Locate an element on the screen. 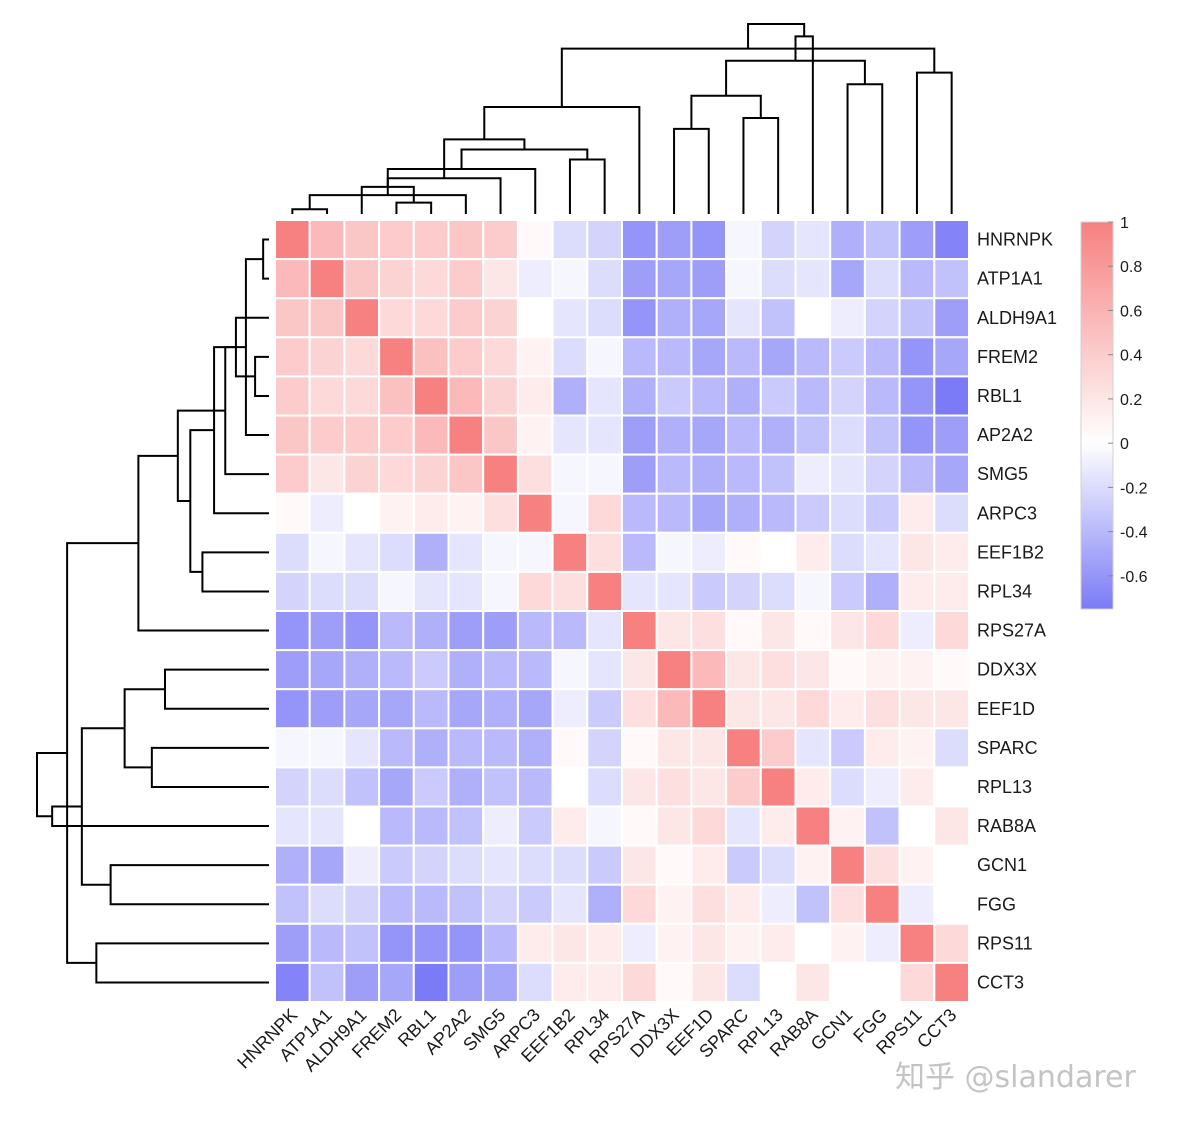 This screenshot has height=1125, width=1200. row-label: SMG5 is located at coordinates (1002, 474).